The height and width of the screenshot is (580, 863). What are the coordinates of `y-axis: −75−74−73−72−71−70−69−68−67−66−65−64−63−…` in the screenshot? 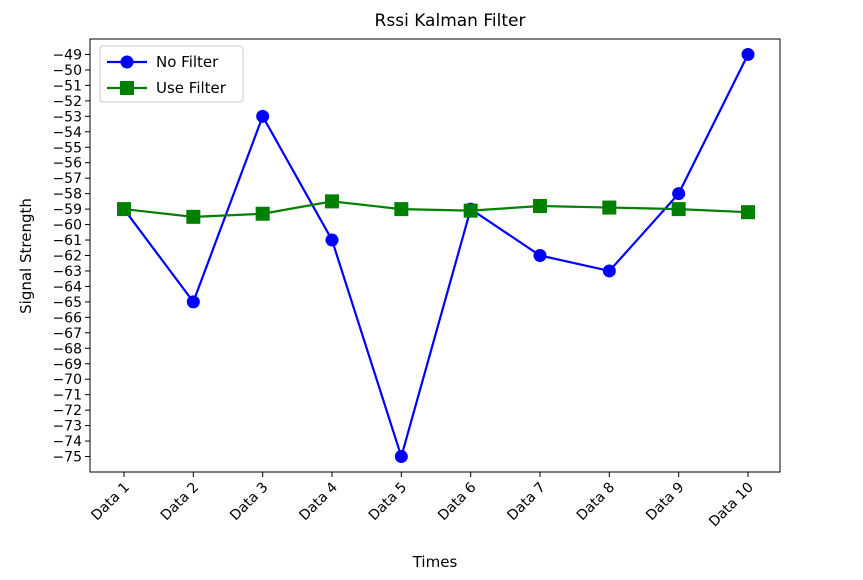 It's located at (71, 256).